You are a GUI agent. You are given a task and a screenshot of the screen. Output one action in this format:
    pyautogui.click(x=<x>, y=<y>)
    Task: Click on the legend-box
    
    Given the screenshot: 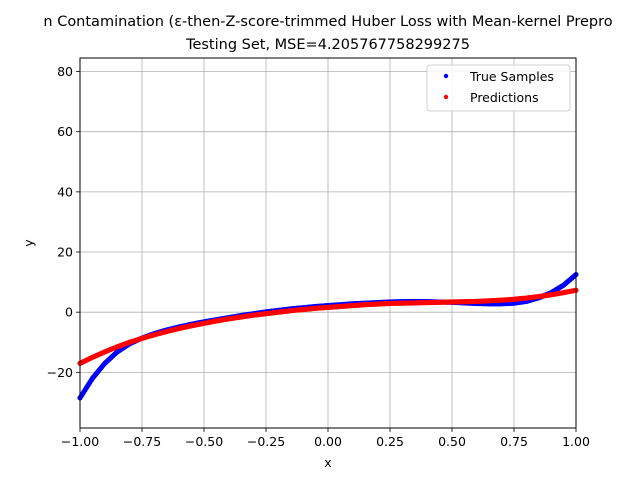 What is the action you would take?
    pyautogui.click(x=498, y=88)
    